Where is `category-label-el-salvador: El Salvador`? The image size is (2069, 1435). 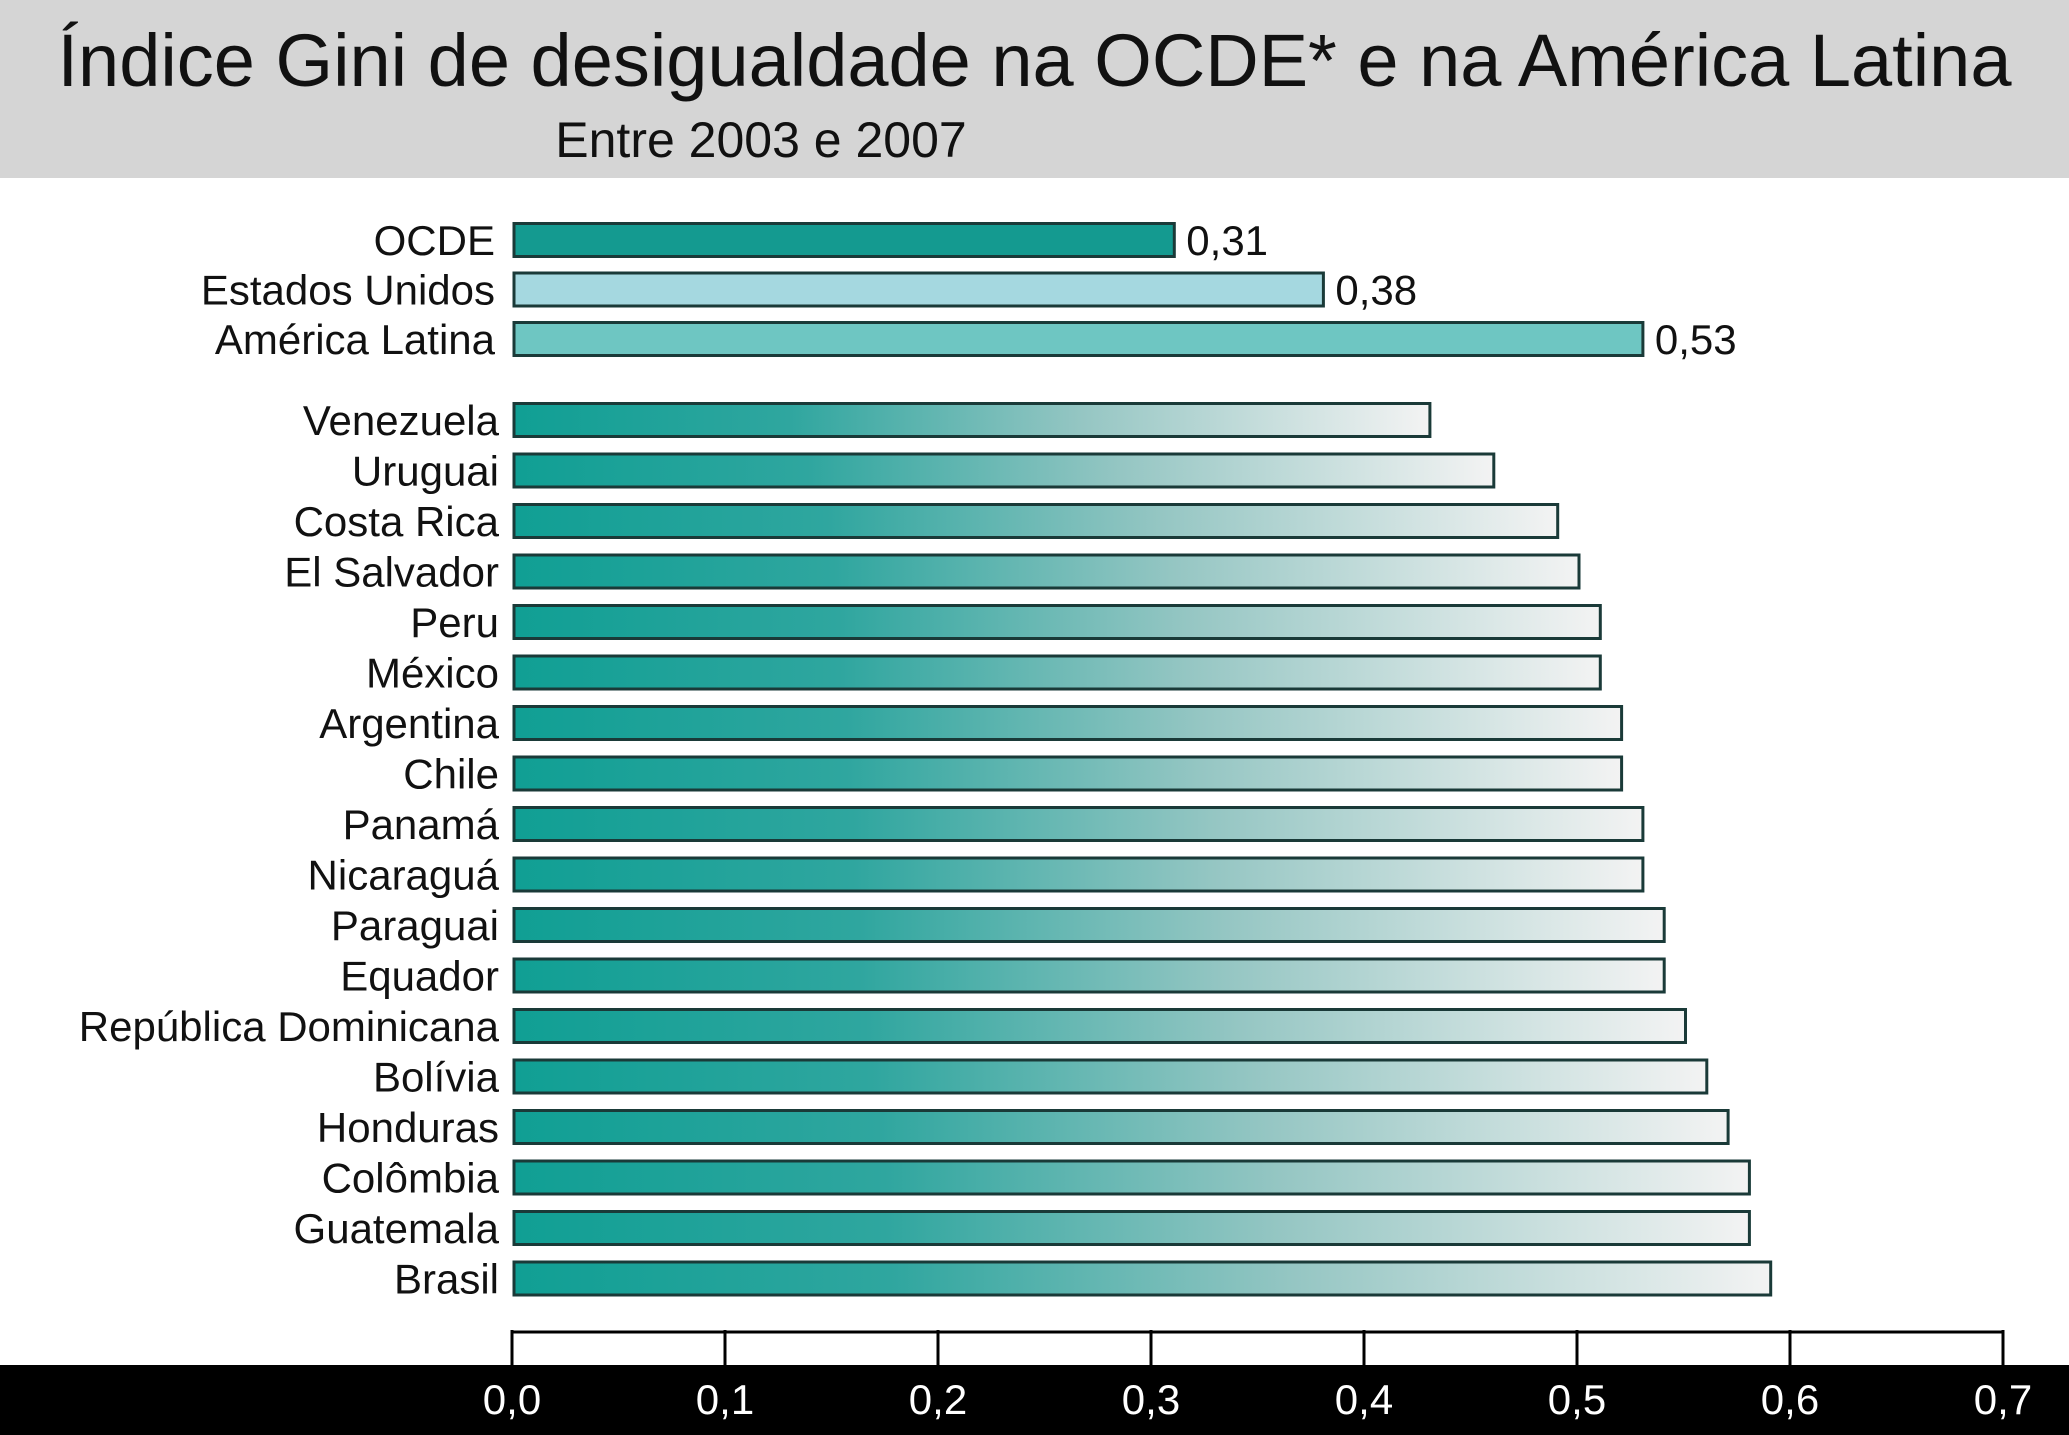
category-label-el-salvador: El Salvador is located at coordinates (391, 572).